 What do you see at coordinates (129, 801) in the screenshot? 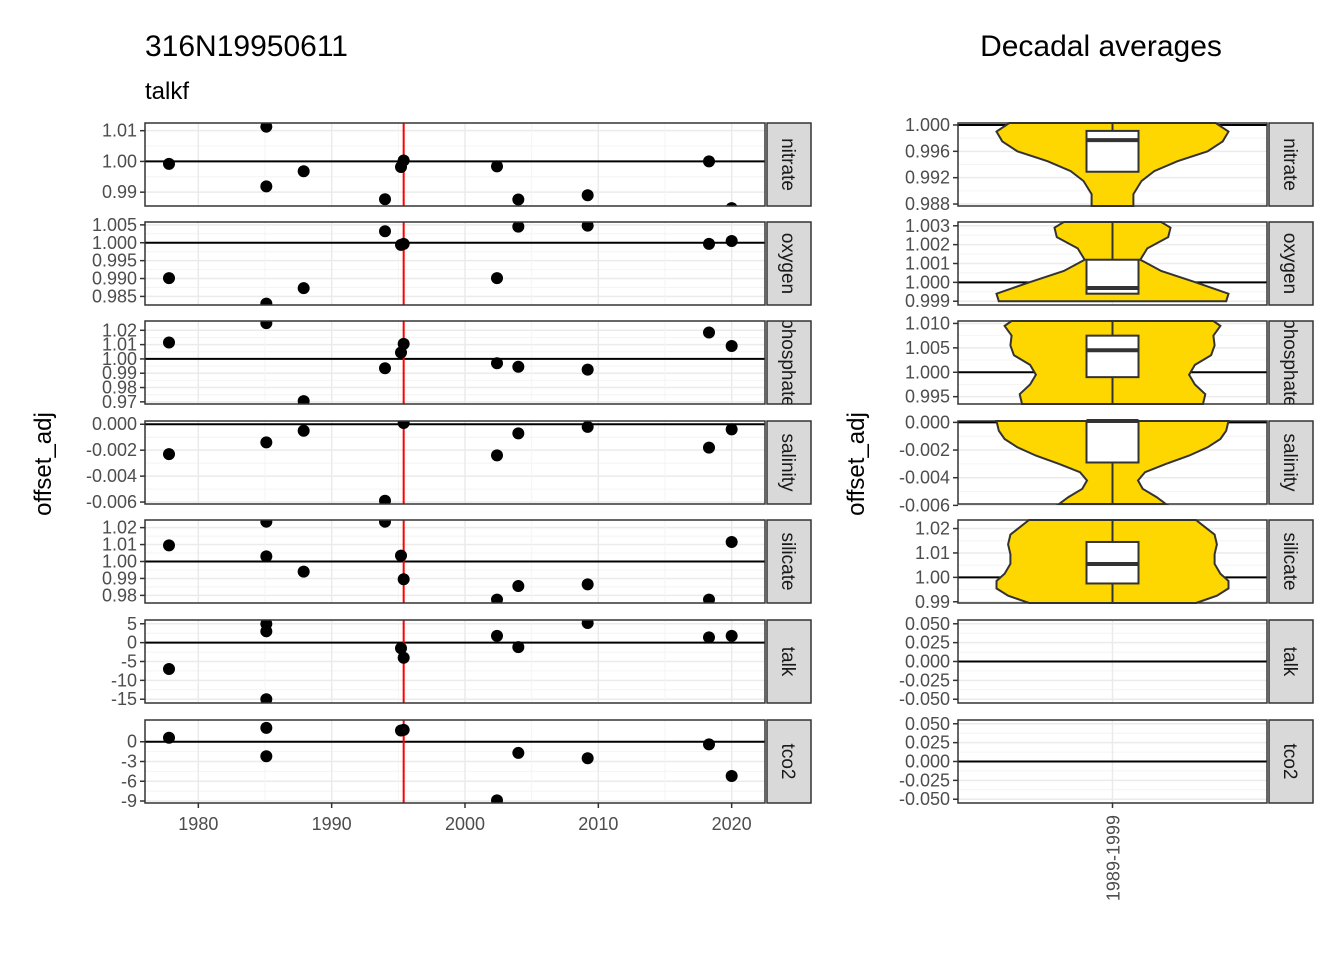
I see `y-tick-label: -9` at bounding box center [129, 801].